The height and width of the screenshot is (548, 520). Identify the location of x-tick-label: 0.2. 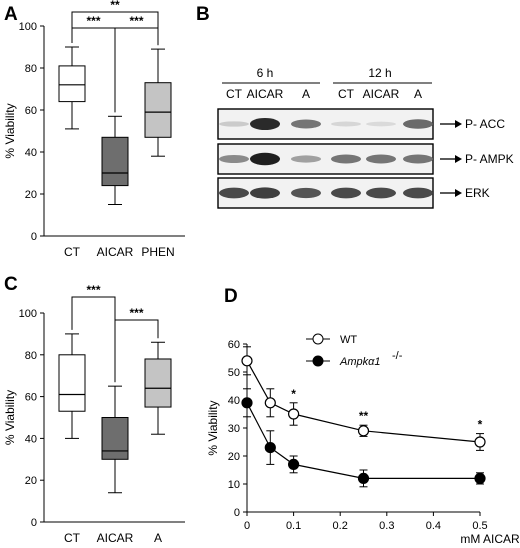
(340, 526).